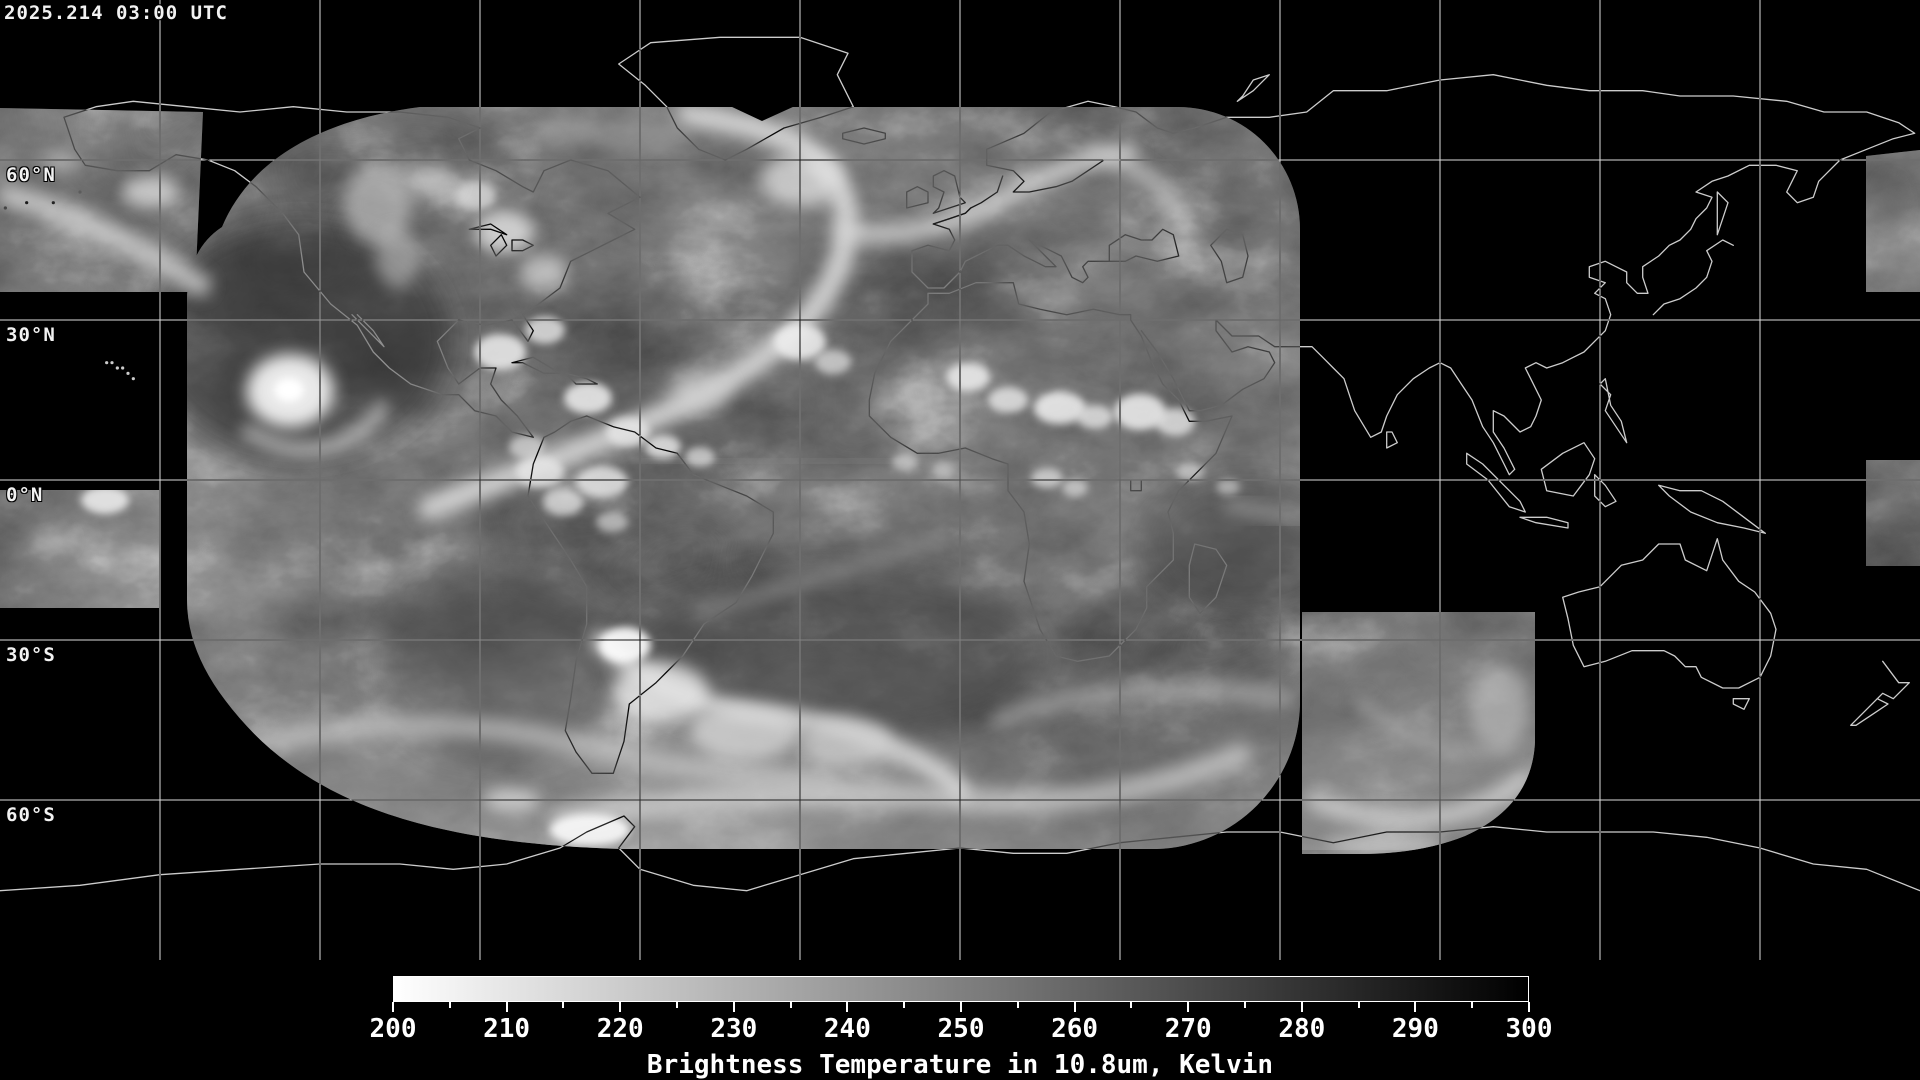 The width and height of the screenshot is (1920, 1080). What do you see at coordinates (1053, 146) in the screenshot?
I see `coastline-scandinavia` at bounding box center [1053, 146].